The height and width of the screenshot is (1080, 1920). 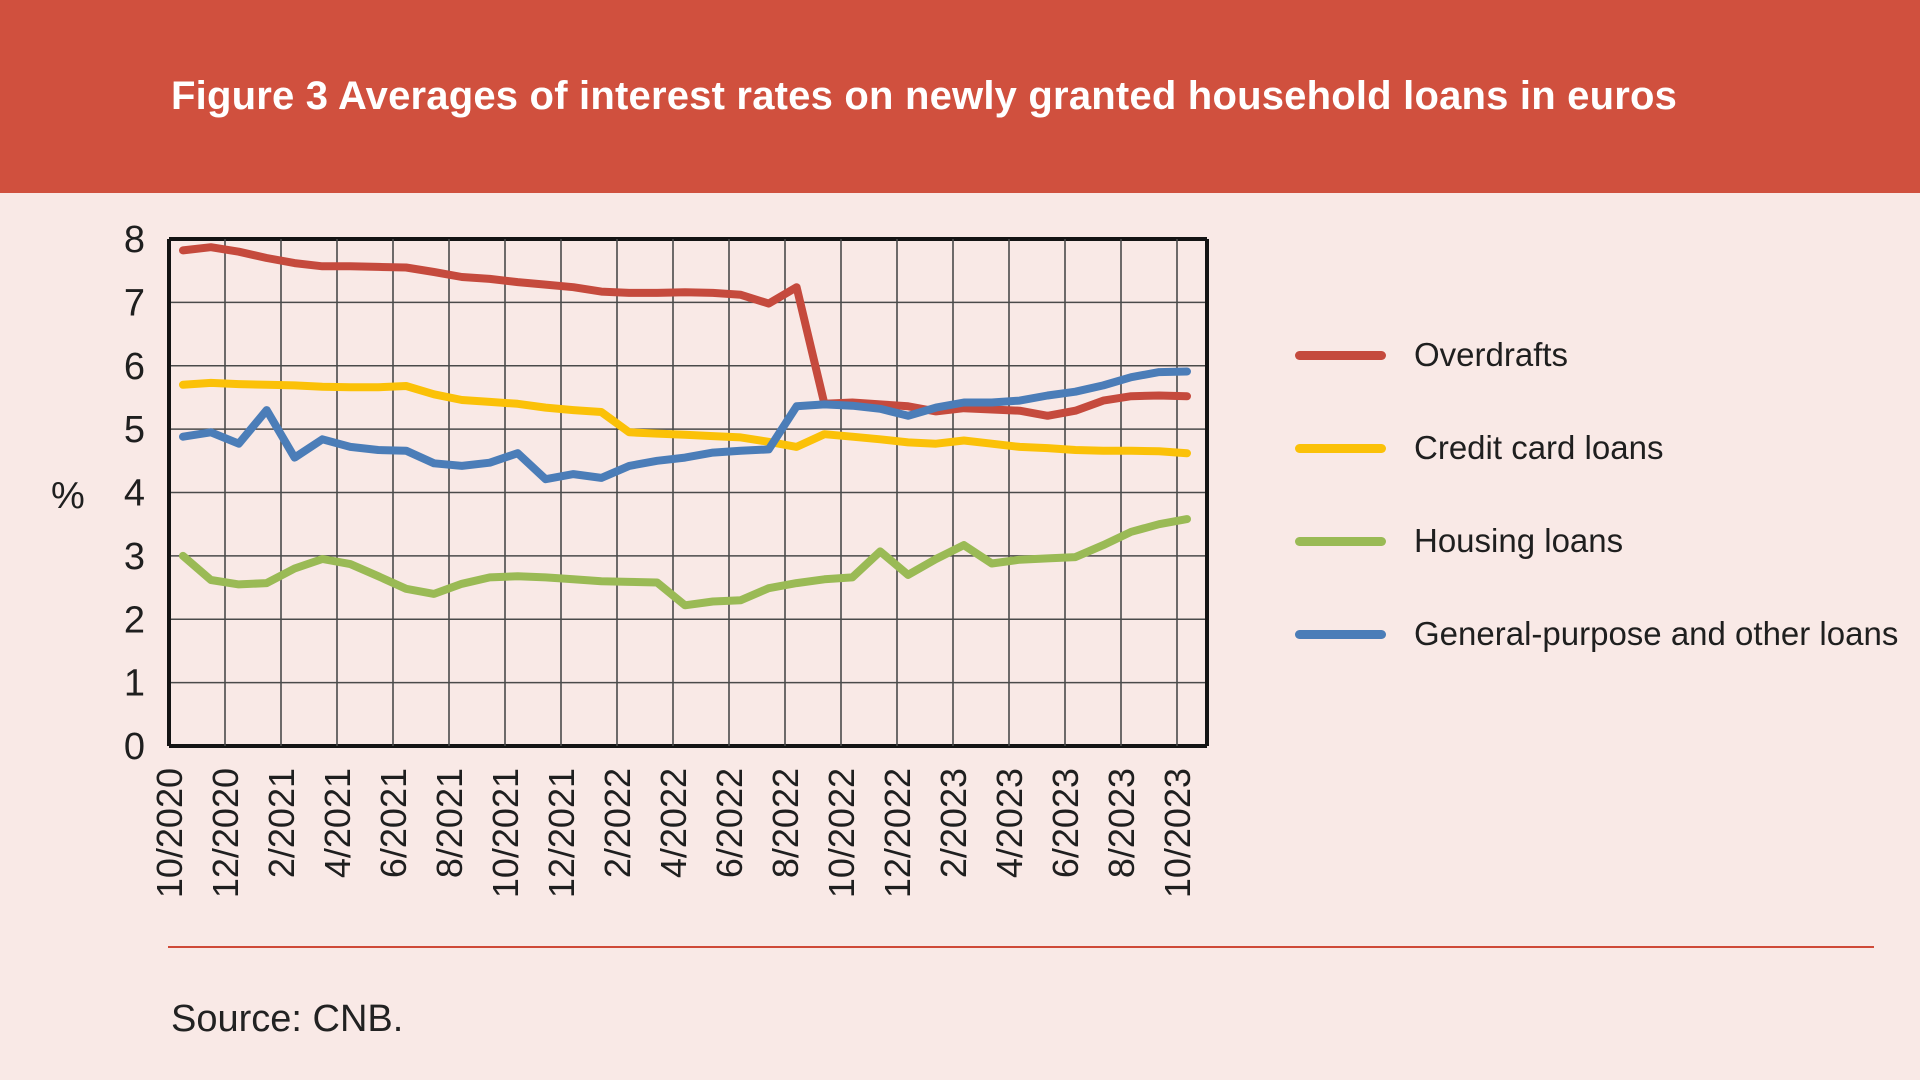 What do you see at coordinates (1656, 633) in the screenshot?
I see `legend-label: General-purpose and other loans` at bounding box center [1656, 633].